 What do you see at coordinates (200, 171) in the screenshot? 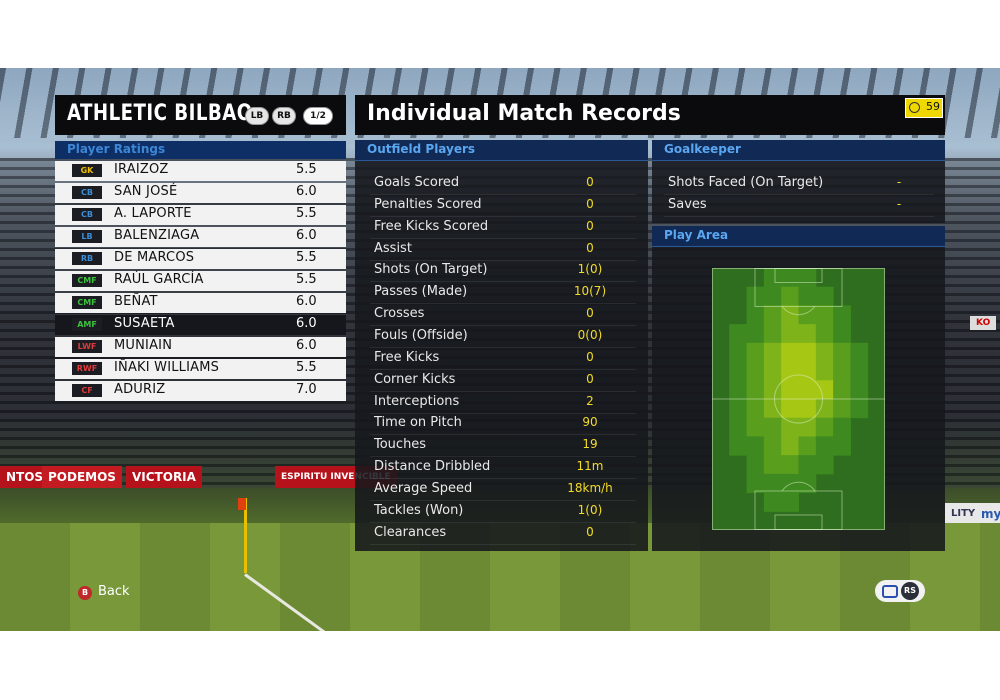
I see `player-row: GK IRAIZOZ 5.5` at bounding box center [200, 171].